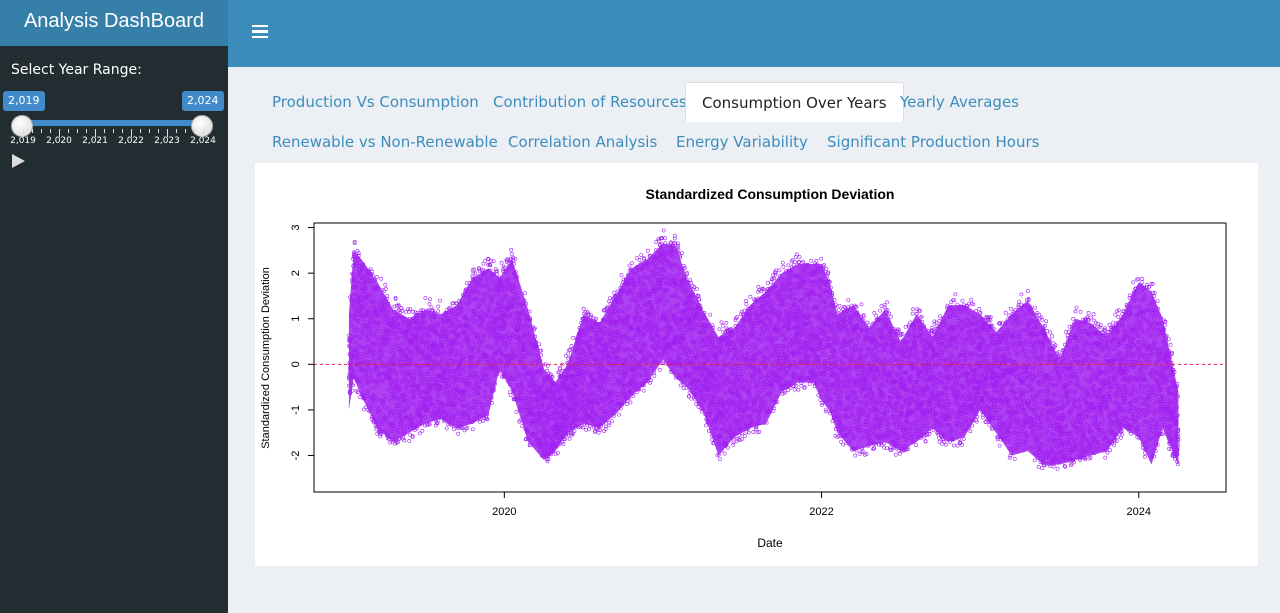 The image size is (1280, 613). What do you see at coordinates (22, 126) in the screenshot?
I see `slider-handle-from` at bounding box center [22, 126].